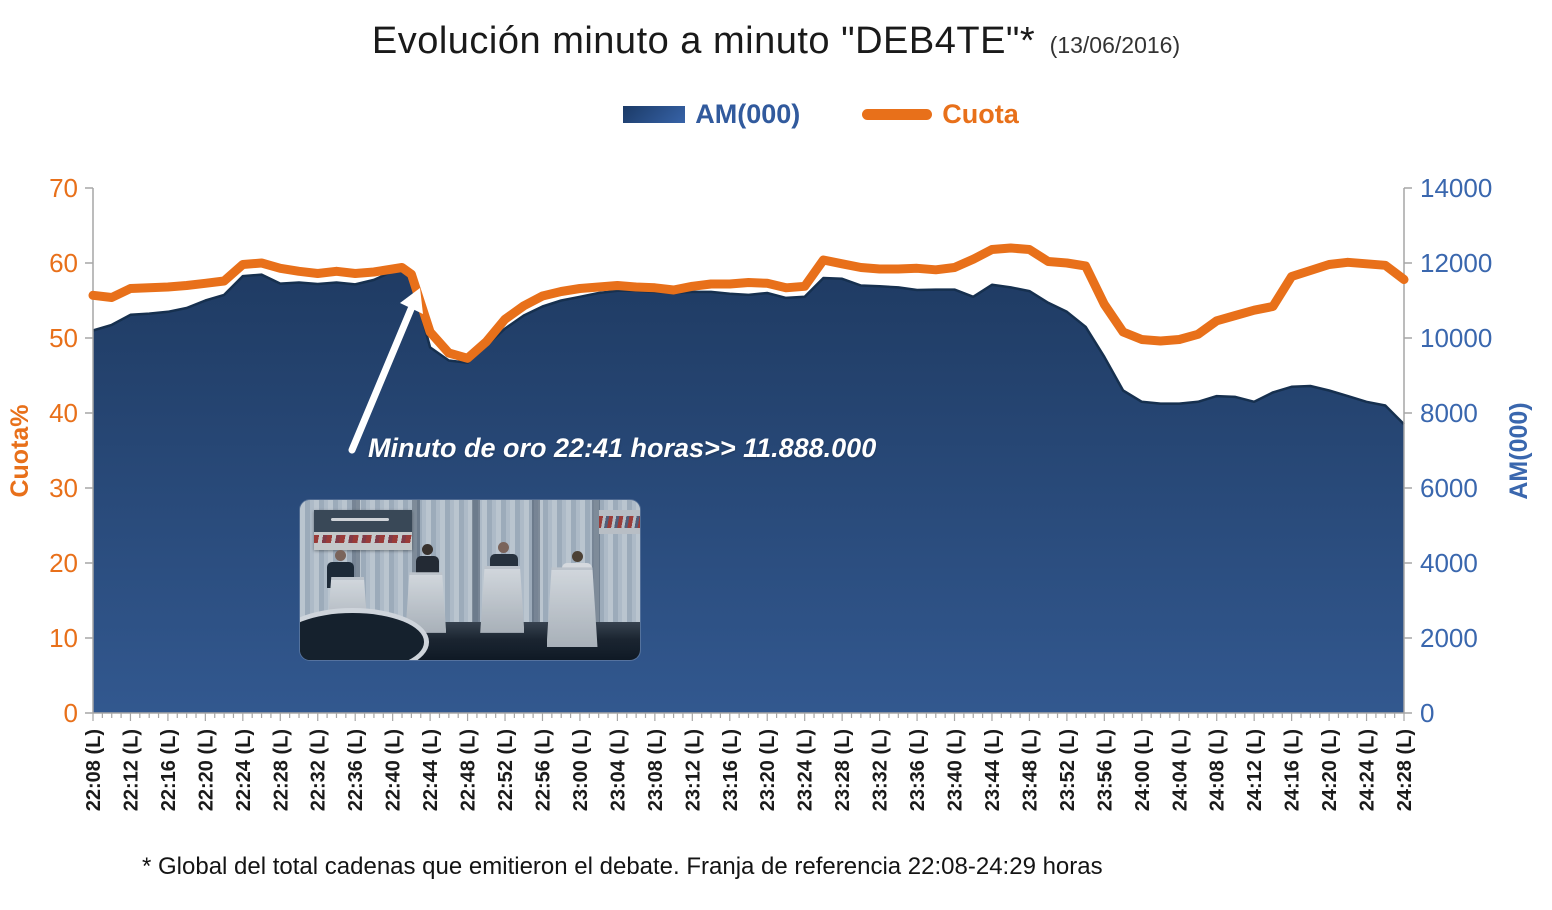  Describe the element at coordinates (360, 520) in the screenshot. I see `hashtag-text-bar` at that location.